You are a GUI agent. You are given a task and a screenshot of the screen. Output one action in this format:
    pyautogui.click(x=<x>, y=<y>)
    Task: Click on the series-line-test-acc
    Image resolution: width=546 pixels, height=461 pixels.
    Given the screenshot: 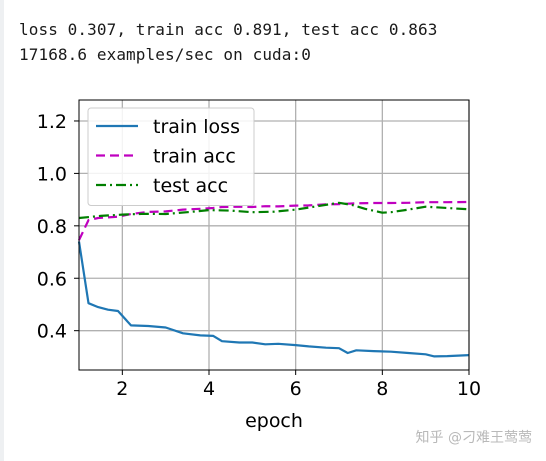 What is the action you would take?
    pyautogui.click(x=274, y=210)
    